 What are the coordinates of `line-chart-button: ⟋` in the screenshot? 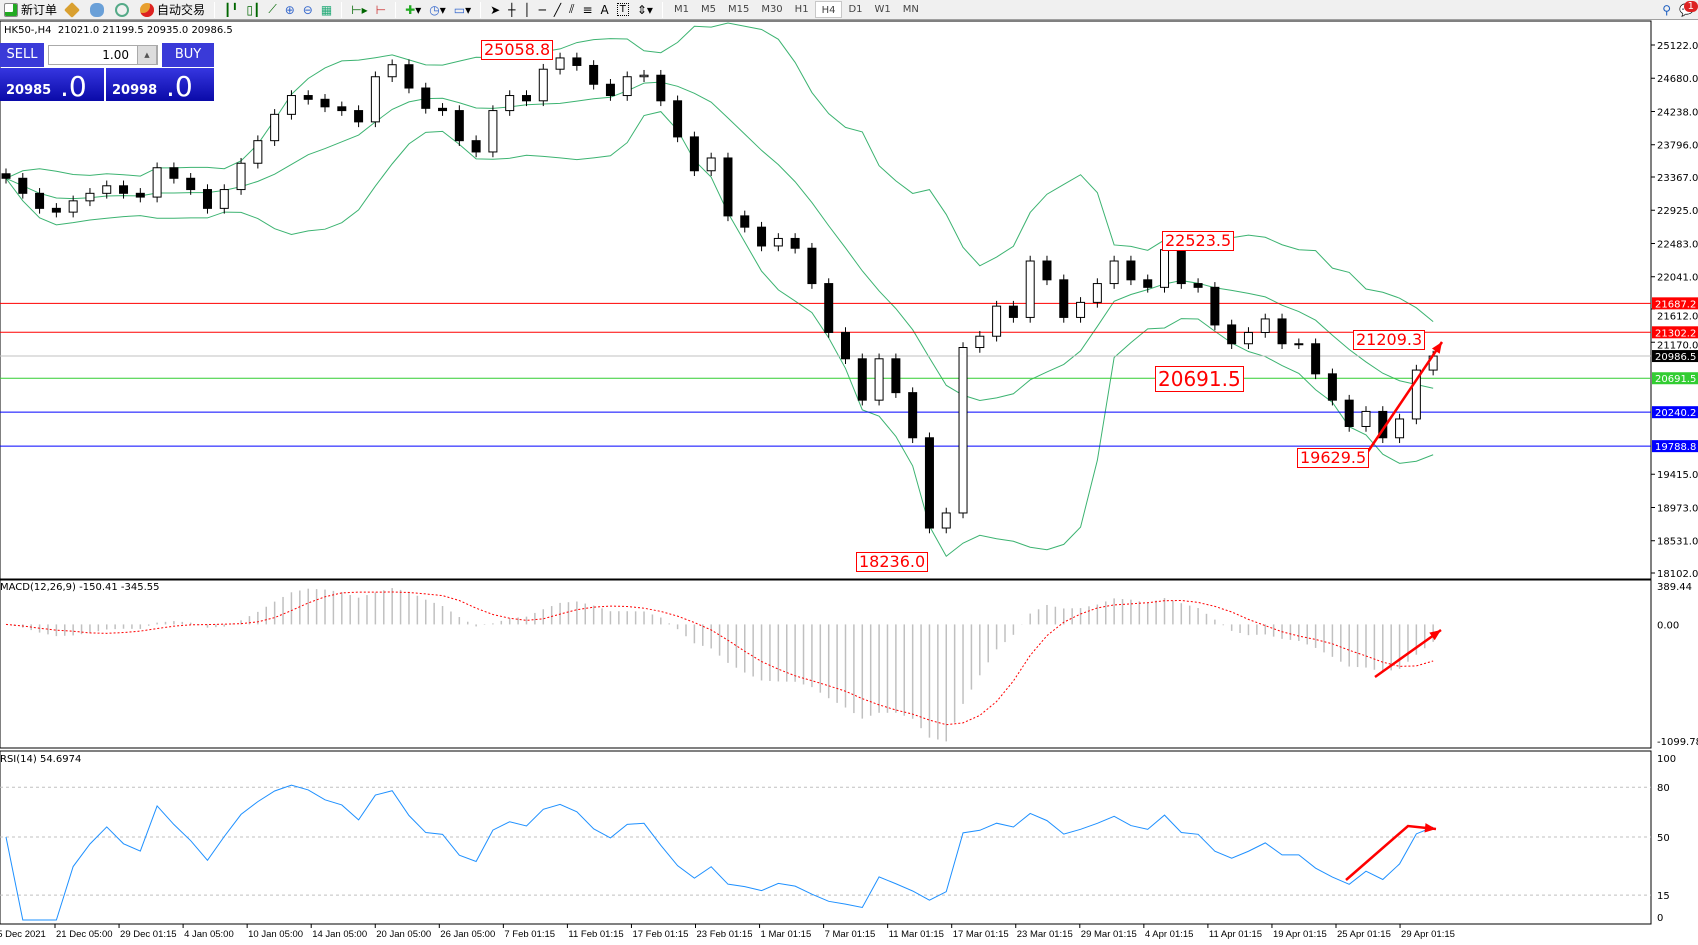 It's located at (272, 10).